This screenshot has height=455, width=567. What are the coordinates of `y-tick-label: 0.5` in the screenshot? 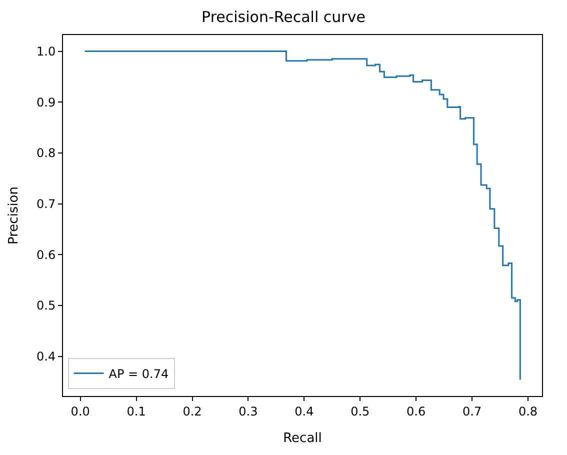 It's located at (46, 305).